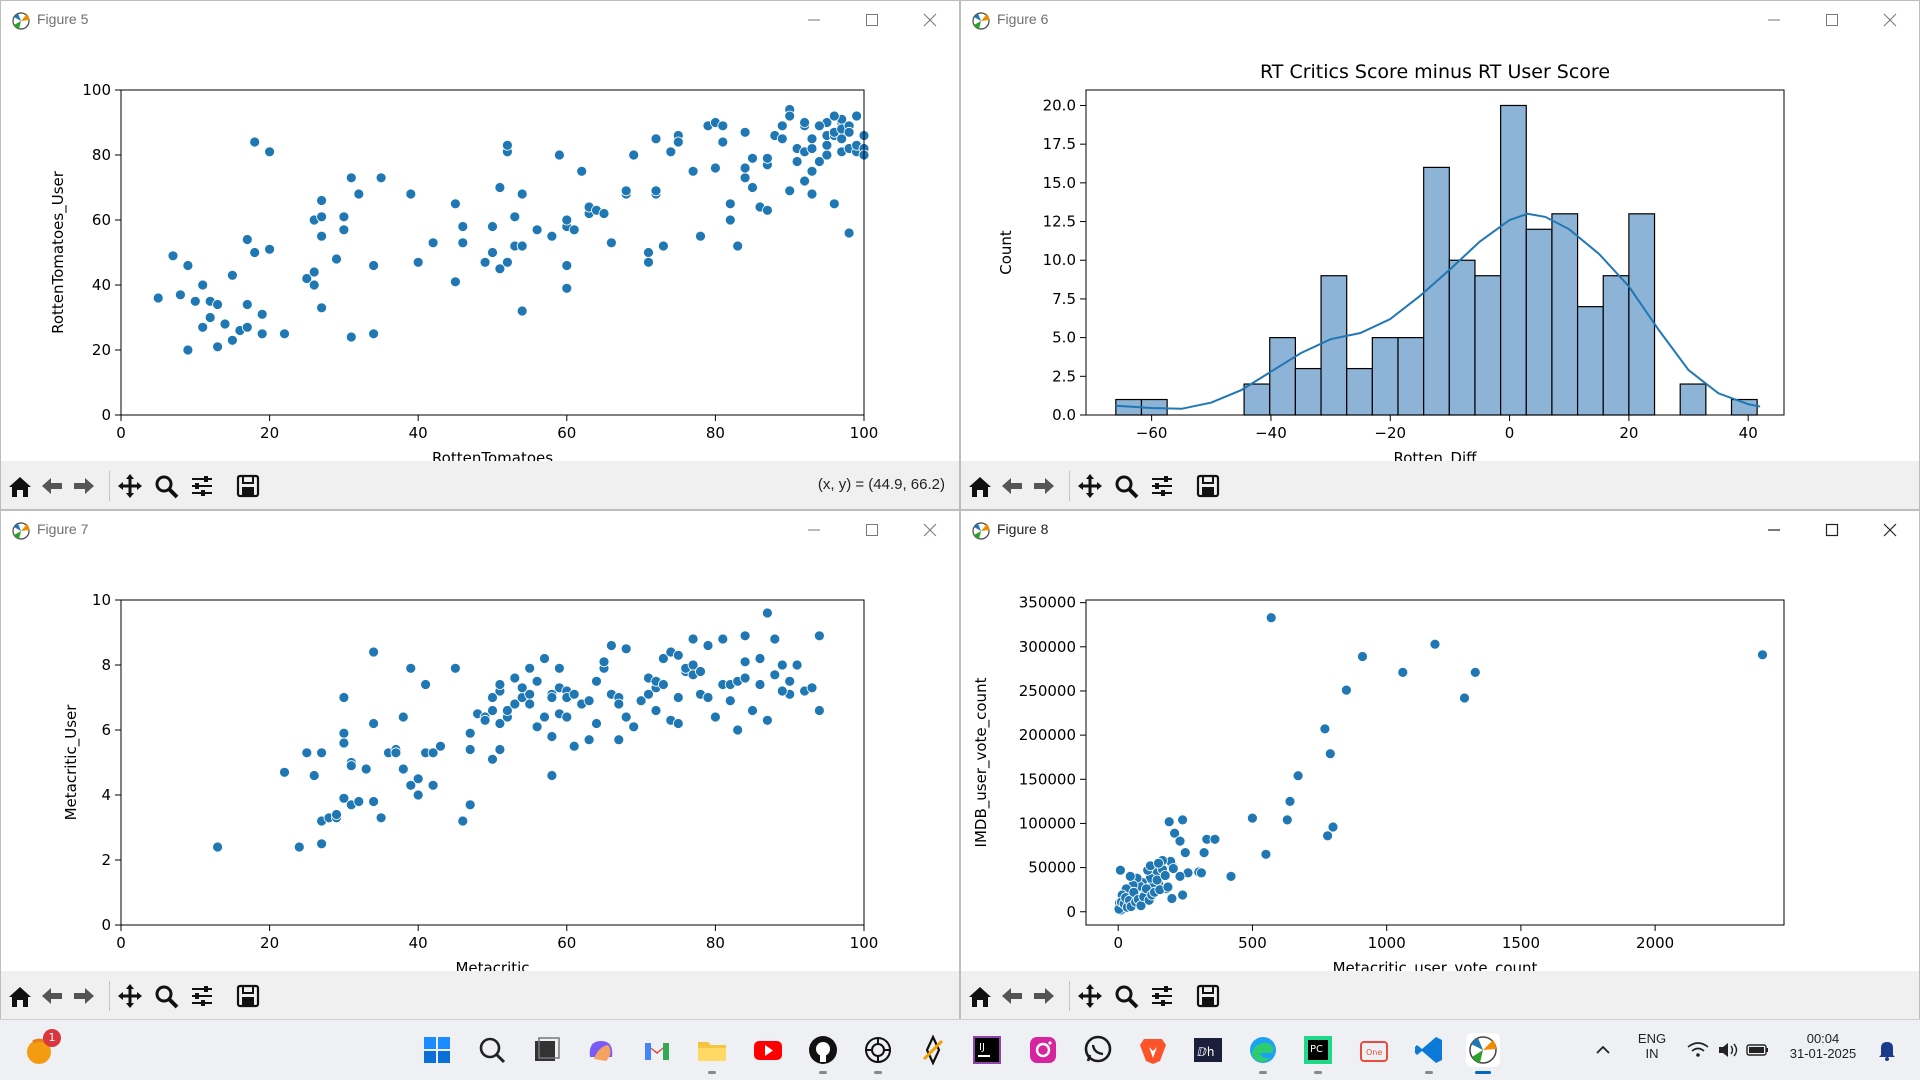 The image size is (1920, 1080). What do you see at coordinates (546, 1050) in the screenshot?
I see `task-view-button` at bounding box center [546, 1050].